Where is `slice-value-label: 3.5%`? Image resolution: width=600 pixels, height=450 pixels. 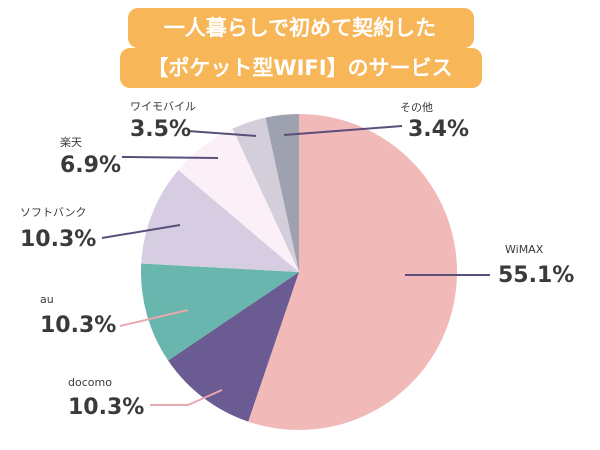 slice-value-label: 3.5% is located at coordinates (160, 129).